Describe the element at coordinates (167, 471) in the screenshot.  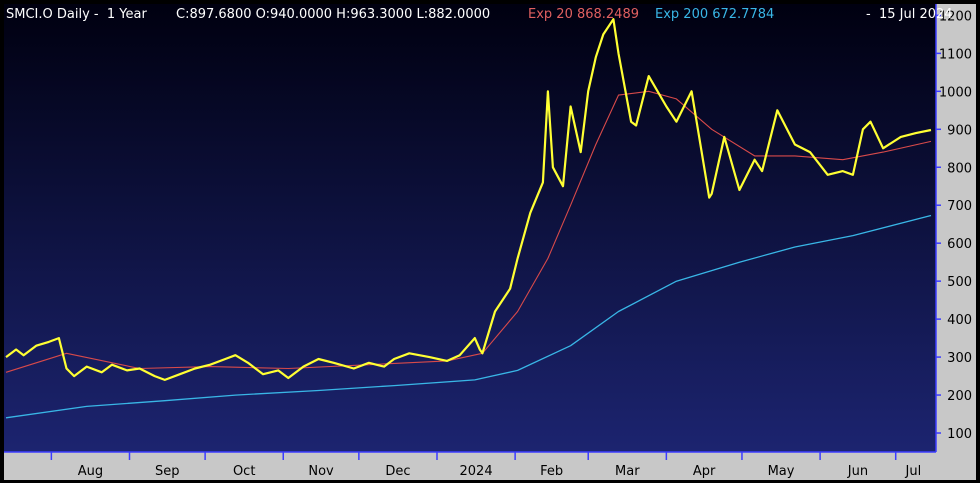
I see `x-tick-label: Sep` at that location.